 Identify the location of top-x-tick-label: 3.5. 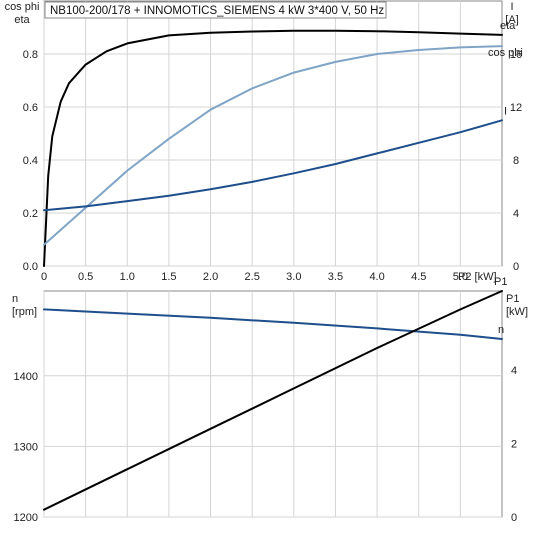
(335, 277).